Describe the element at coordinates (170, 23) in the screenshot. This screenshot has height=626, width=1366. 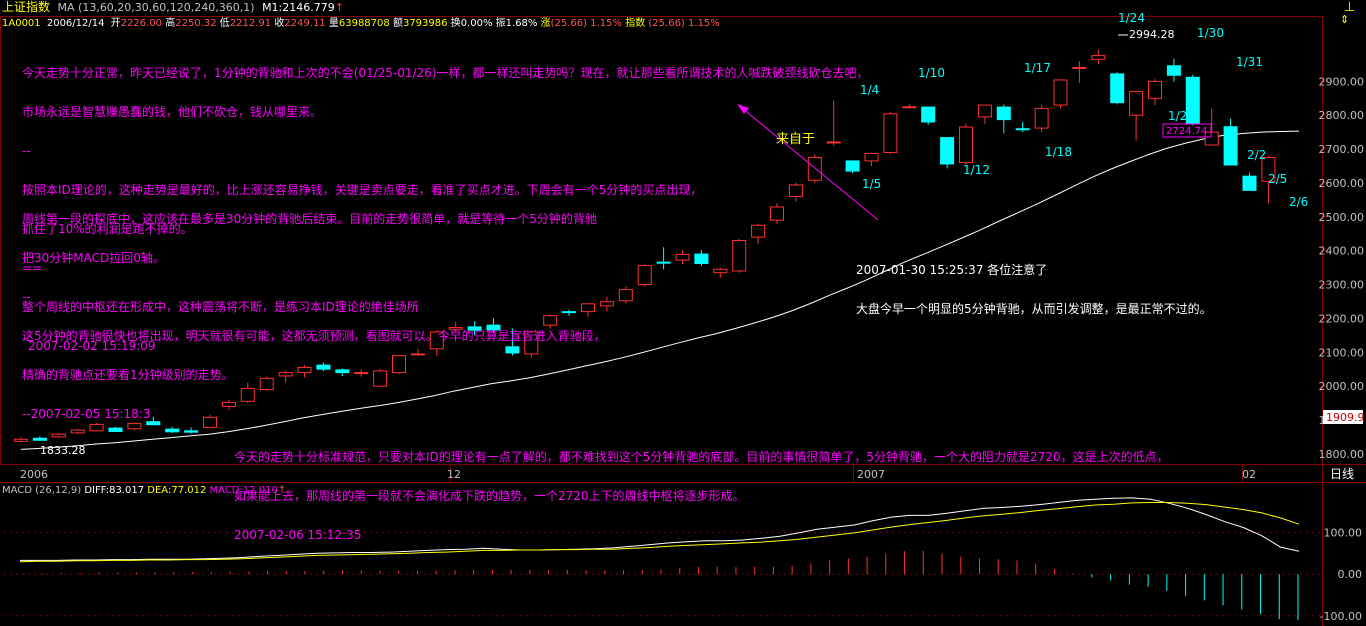
I see `high-label: 高` at that location.